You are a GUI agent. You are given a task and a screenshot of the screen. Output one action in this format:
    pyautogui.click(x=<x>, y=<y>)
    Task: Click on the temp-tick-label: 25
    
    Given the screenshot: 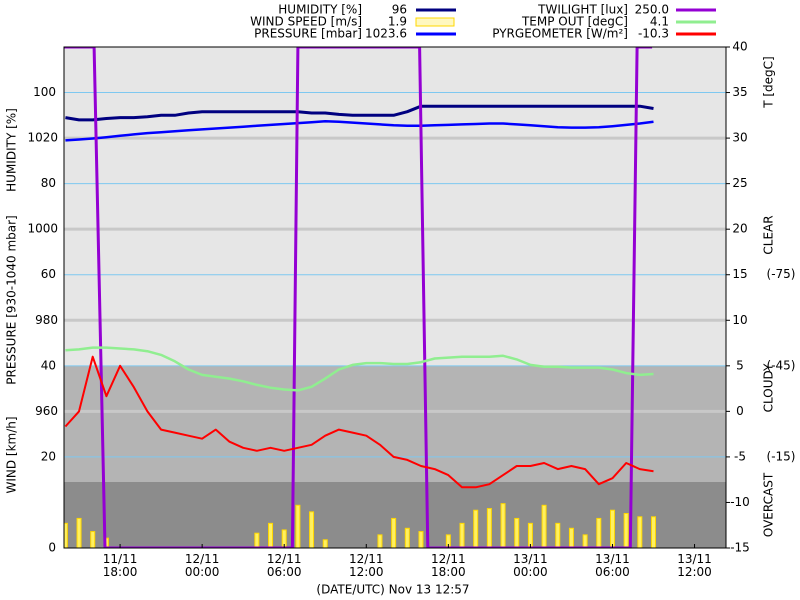 What is the action you would take?
    pyautogui.click(x=739, y=183)
    